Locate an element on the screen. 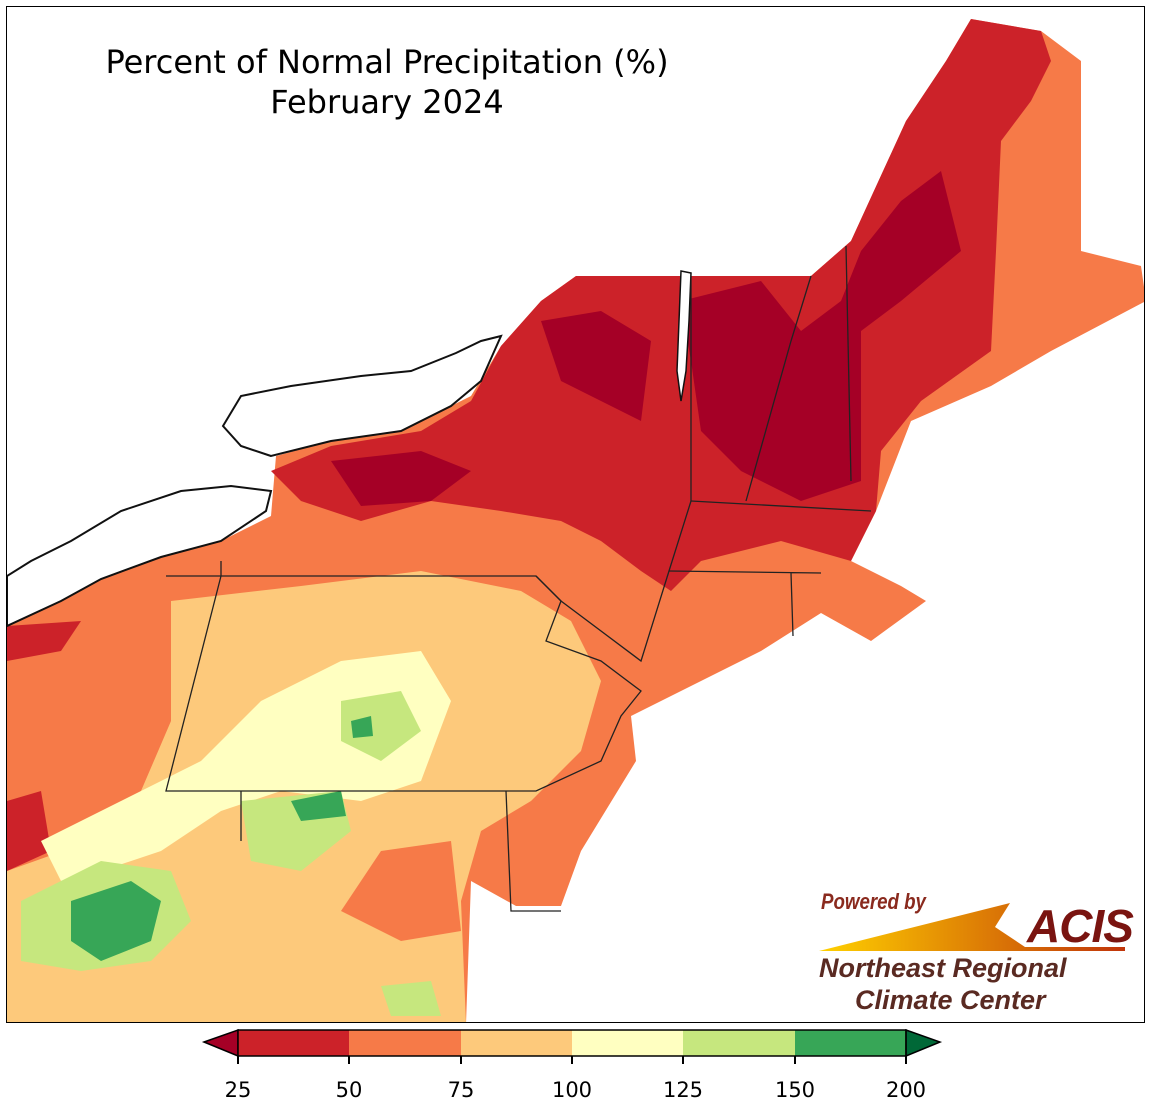  org-name-line1: Northeast Regional is located at coordinates (943, 968).